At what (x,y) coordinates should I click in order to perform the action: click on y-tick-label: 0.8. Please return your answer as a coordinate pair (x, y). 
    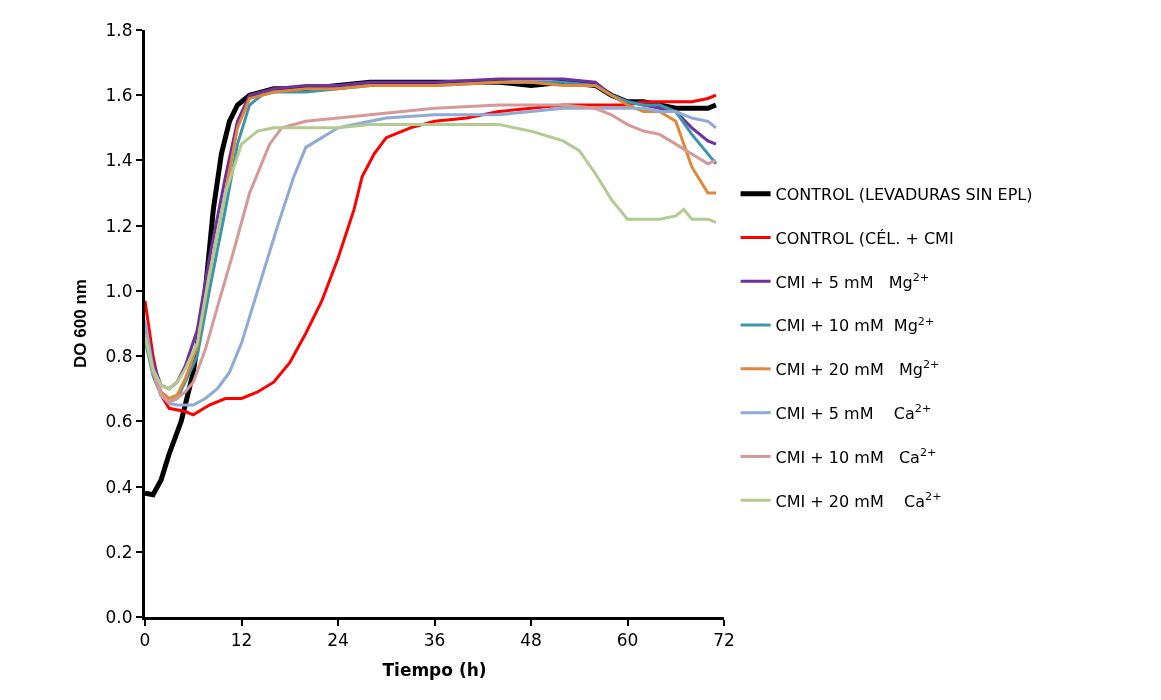
    Looking at the image, I should click on (119, 356).